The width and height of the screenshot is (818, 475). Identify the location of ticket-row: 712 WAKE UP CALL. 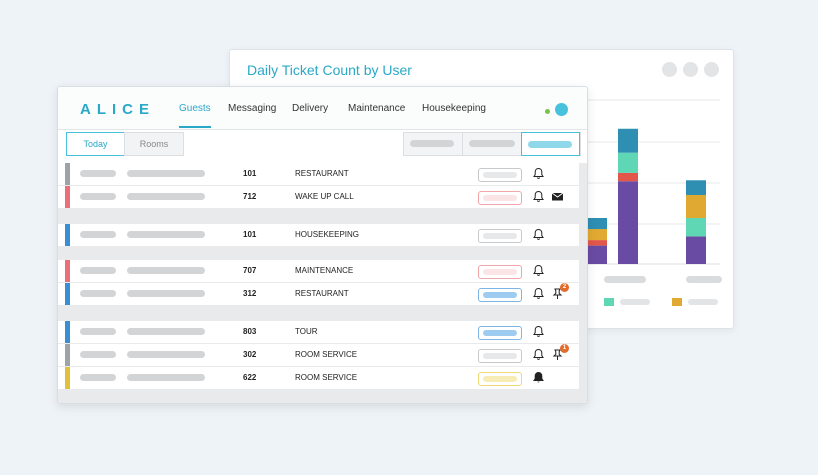
(318, 197).